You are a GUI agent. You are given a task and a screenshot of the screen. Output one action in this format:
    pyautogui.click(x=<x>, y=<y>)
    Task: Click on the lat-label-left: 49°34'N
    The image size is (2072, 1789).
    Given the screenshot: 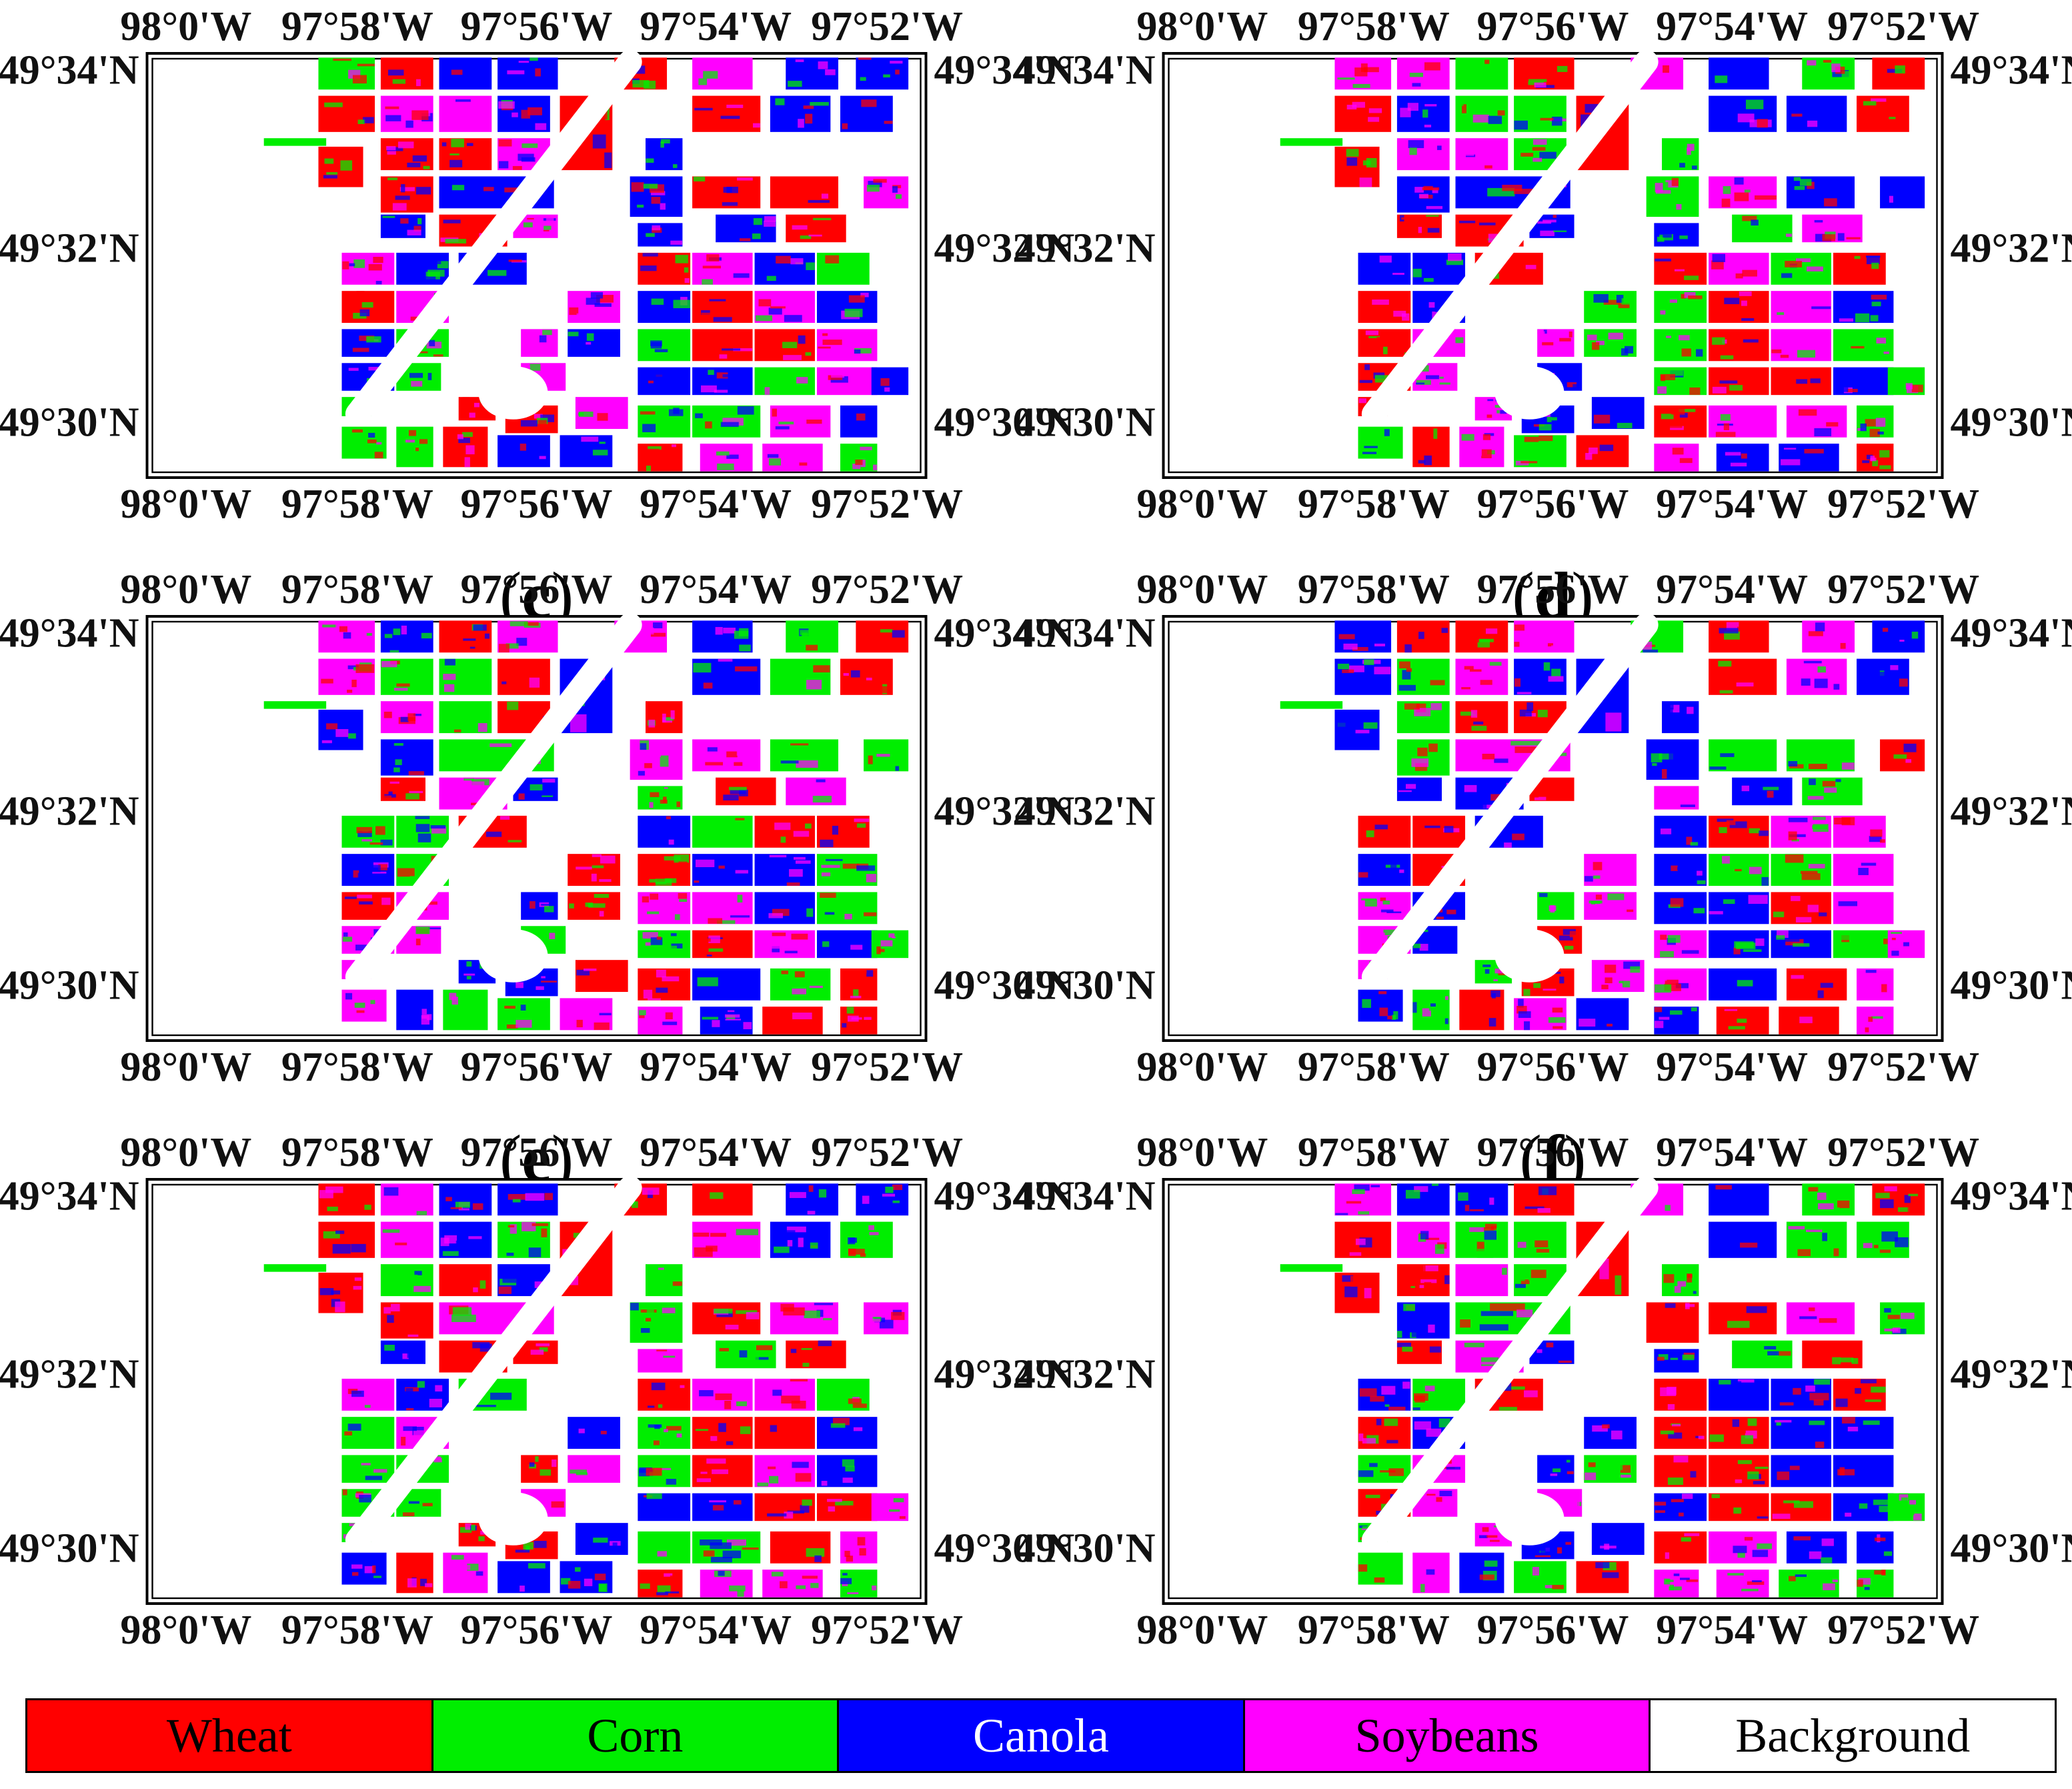 What is the action you would take?
    pyautogui.click(x=69, y=633)
    